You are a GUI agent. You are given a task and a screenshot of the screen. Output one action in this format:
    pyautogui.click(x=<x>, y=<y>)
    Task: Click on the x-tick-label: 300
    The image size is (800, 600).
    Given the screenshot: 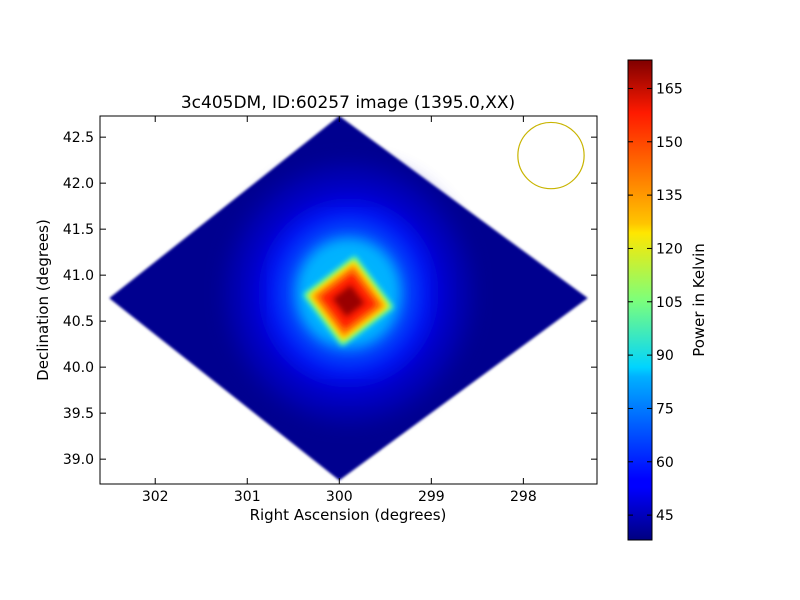 What is the action you would take?
    pyautogui.click(x=339, y=497)
    